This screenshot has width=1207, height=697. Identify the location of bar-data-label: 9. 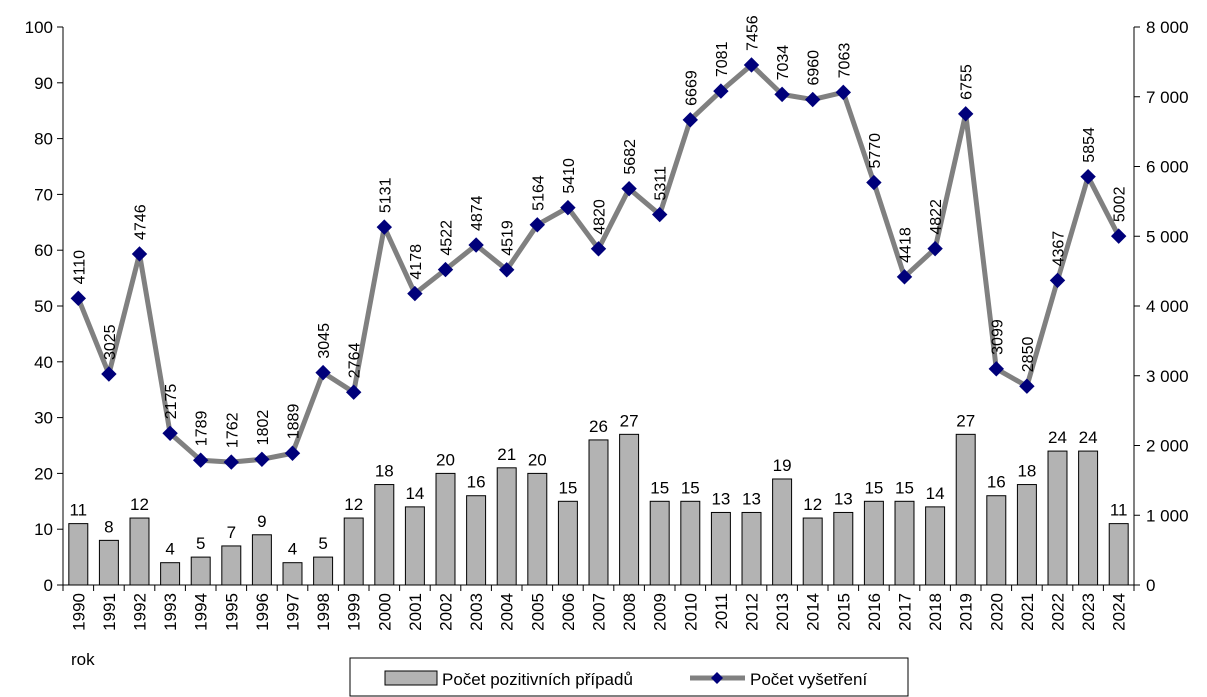
(261, 521).